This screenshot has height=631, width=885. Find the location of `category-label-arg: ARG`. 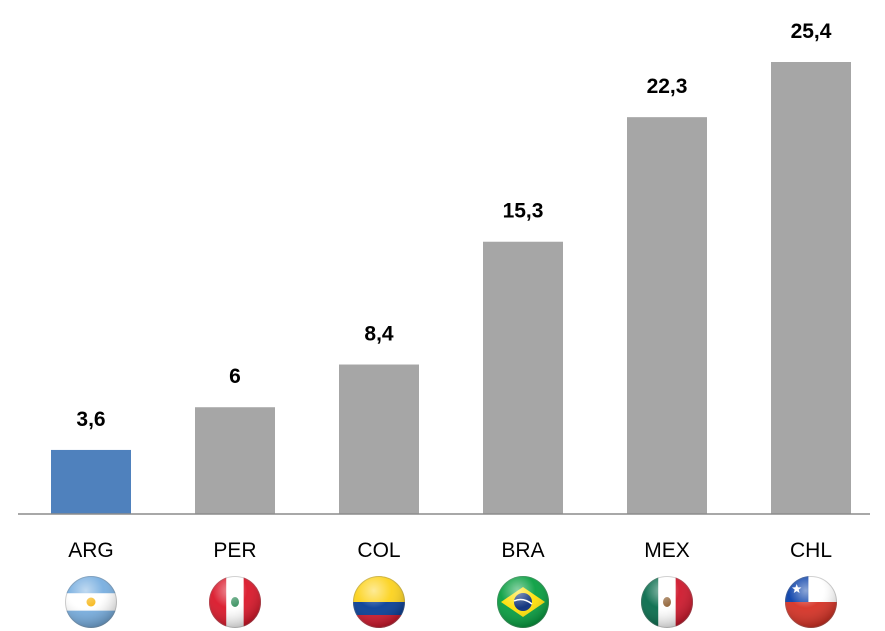

category-label-arg: ARG is located at coordinates (91, 550).